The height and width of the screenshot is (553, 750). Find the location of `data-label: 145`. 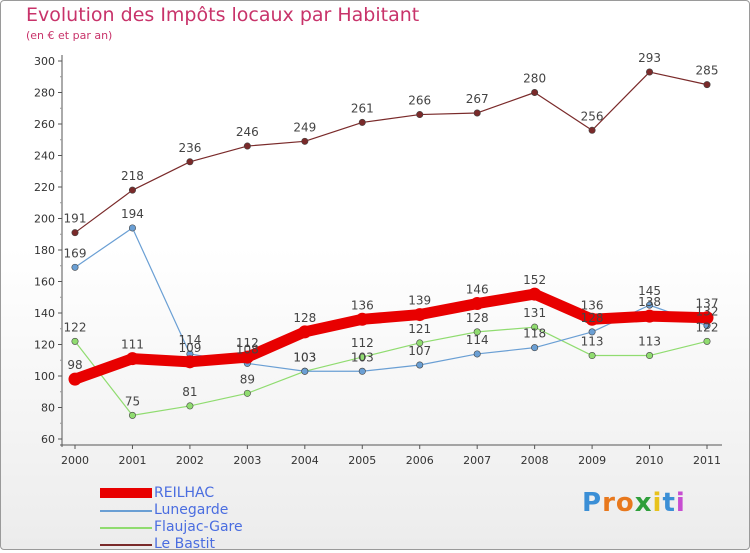

data-label: 145 is located at coordinates (649, 291).